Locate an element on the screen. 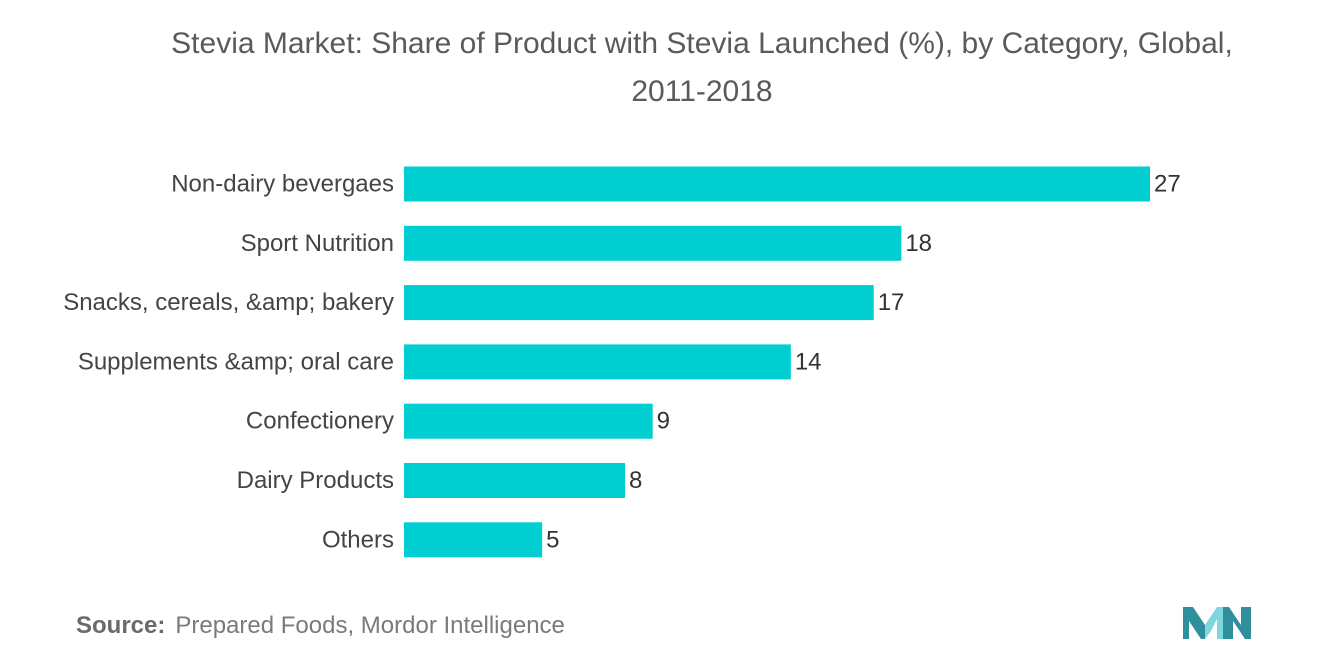 Image resolution: width=1320 pixels, height=665 pixels. data-label: 5 is located at coordinates (552, 539).